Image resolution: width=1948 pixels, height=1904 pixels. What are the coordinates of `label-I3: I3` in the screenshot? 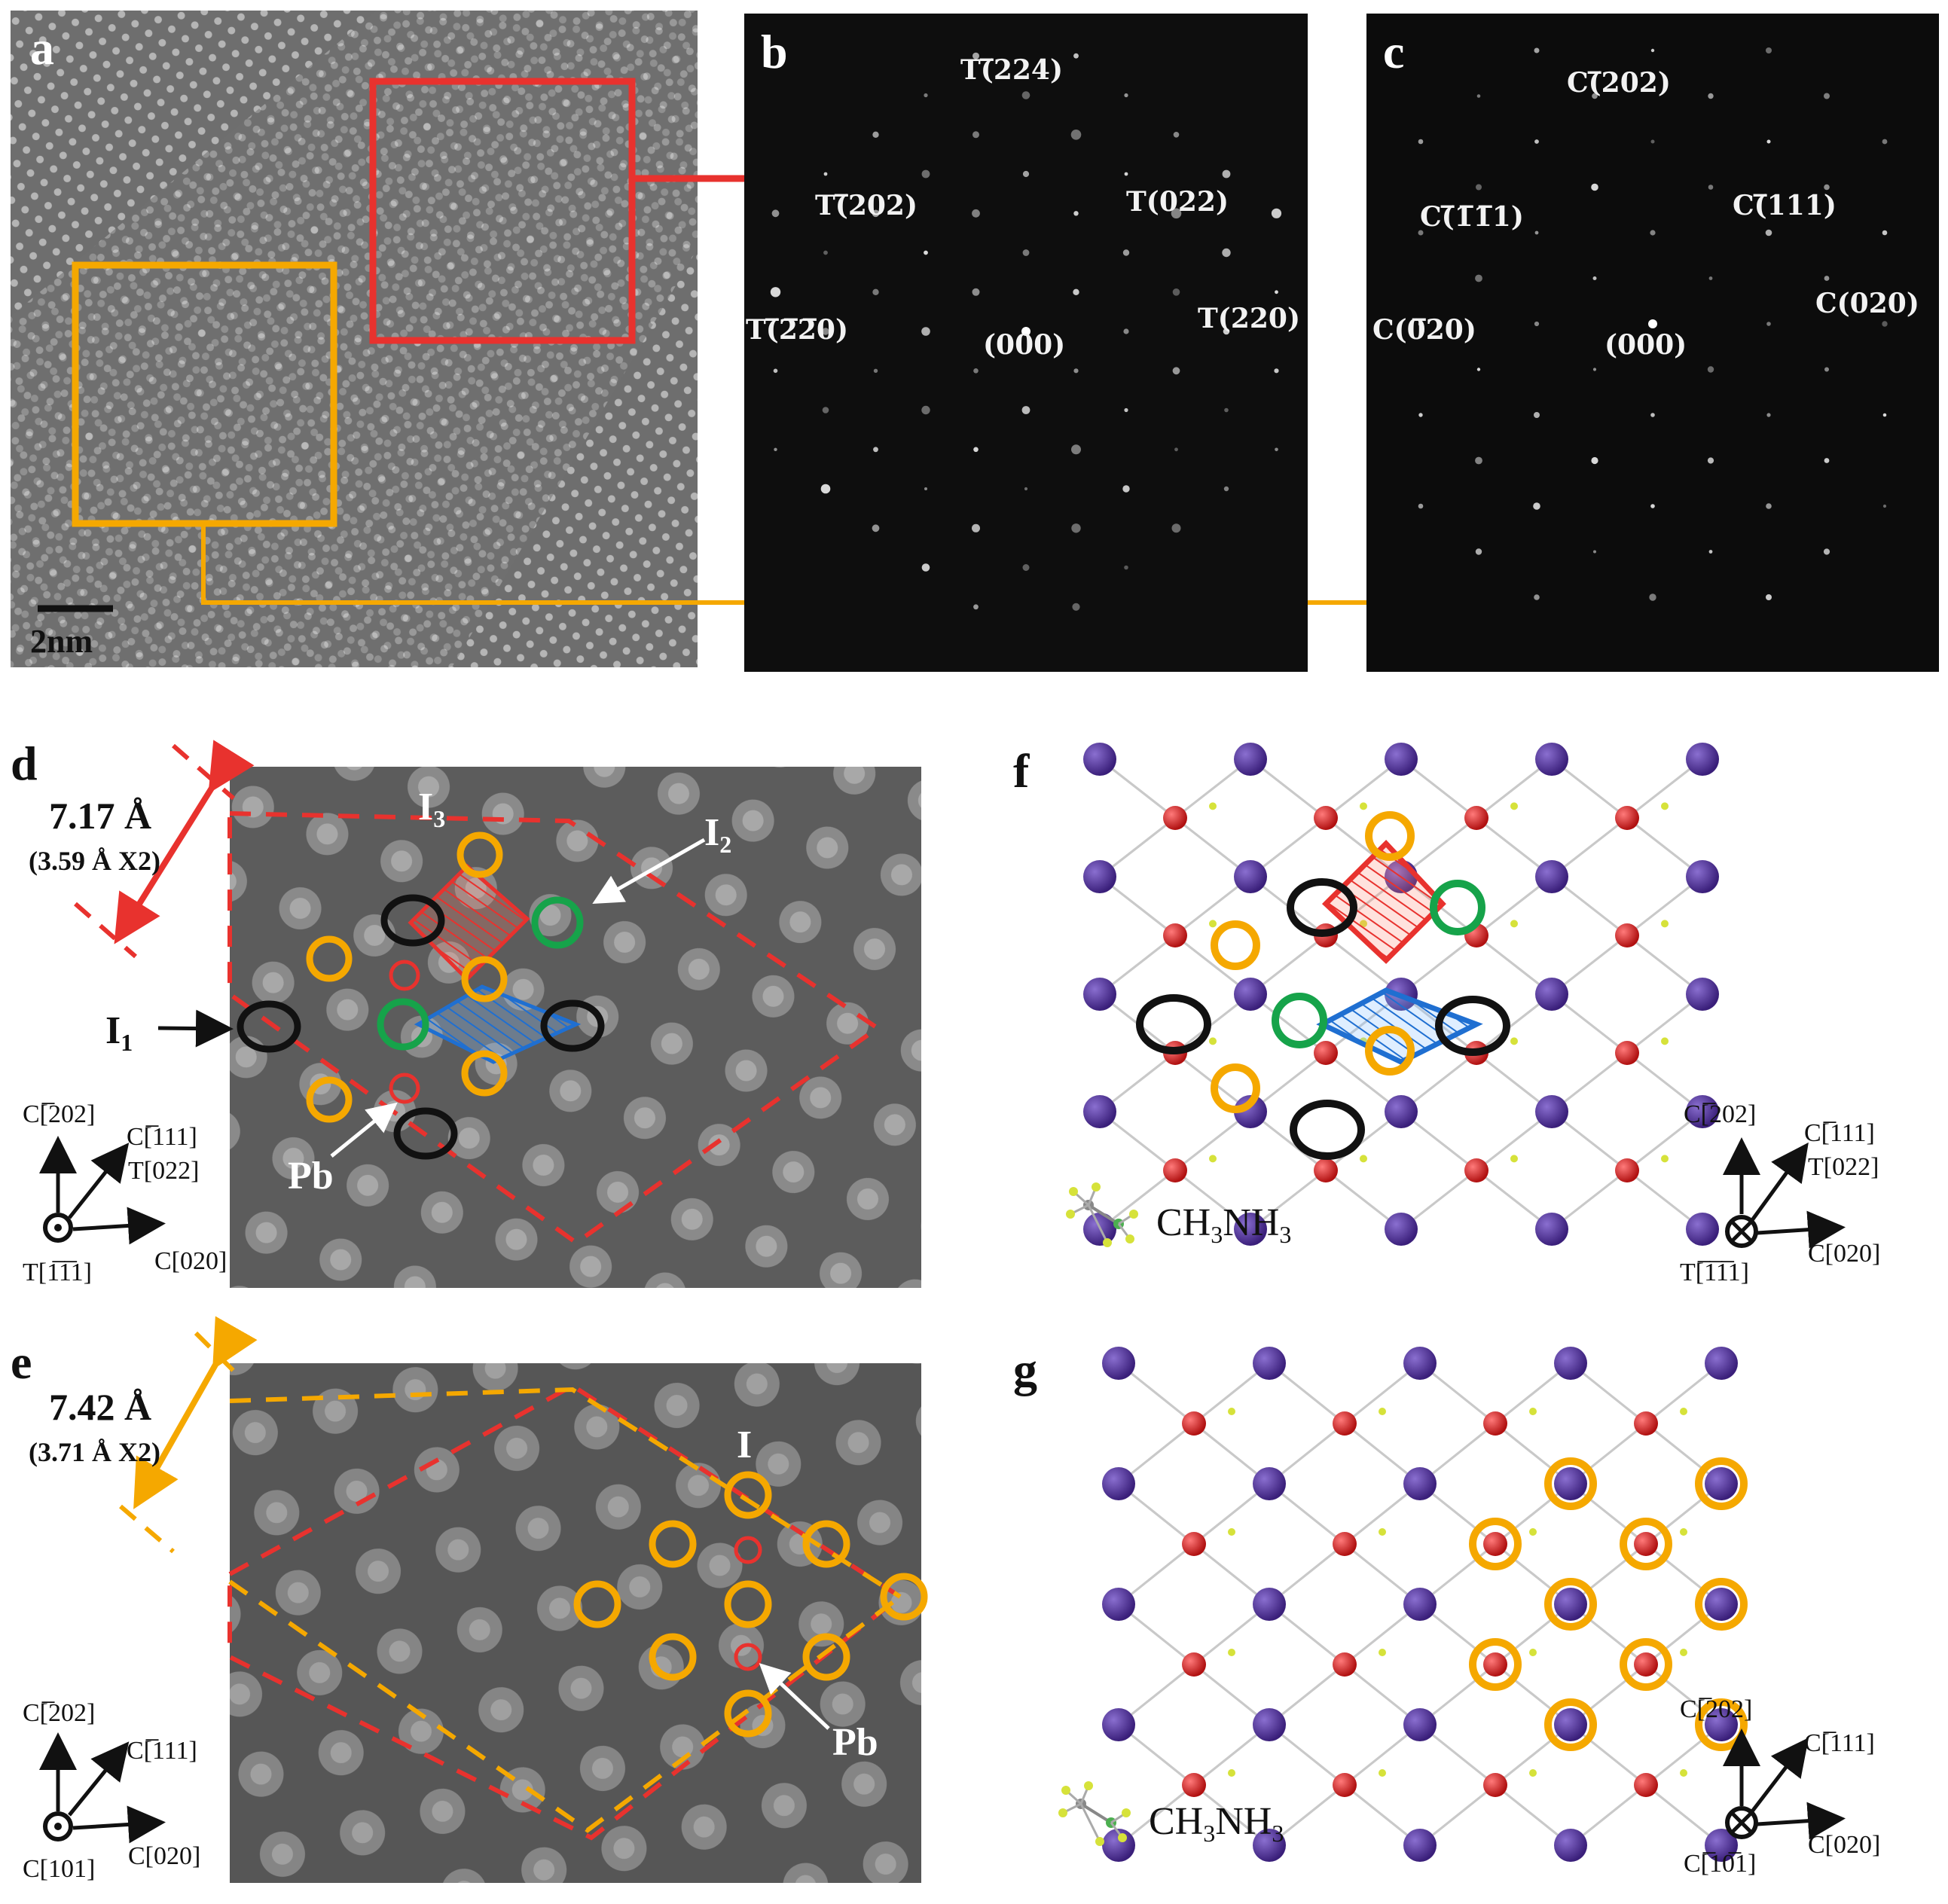 It's located at (432, 809).